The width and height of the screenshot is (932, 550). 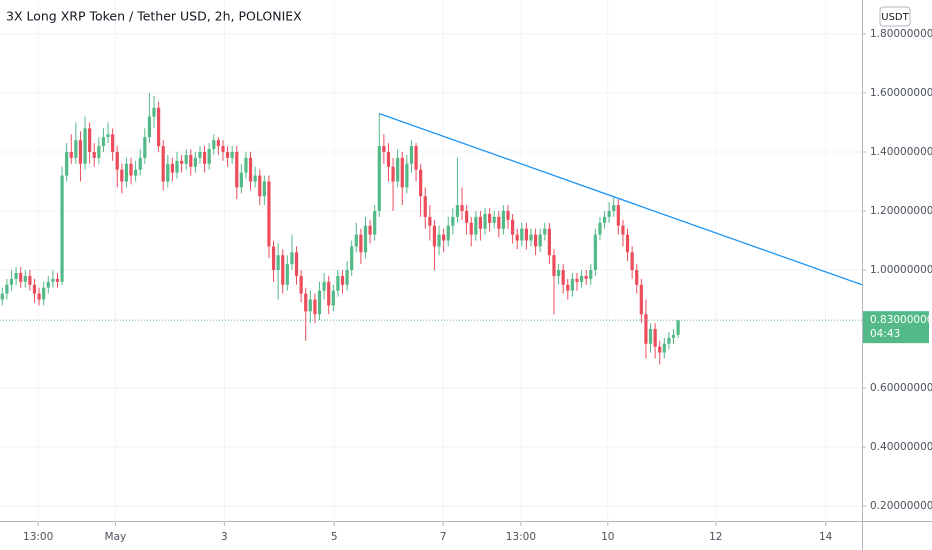 What do you see at coordinates (443, 537) in the screenshot?
I see `x-tick-label: 7` at bounding box center [443, 537].